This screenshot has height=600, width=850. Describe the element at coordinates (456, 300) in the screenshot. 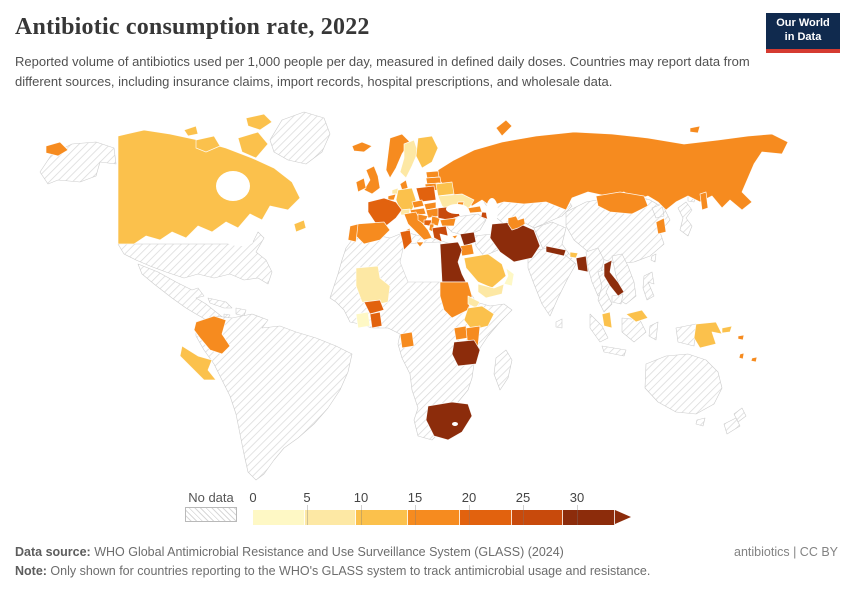

I see `country-sudan` at that location.